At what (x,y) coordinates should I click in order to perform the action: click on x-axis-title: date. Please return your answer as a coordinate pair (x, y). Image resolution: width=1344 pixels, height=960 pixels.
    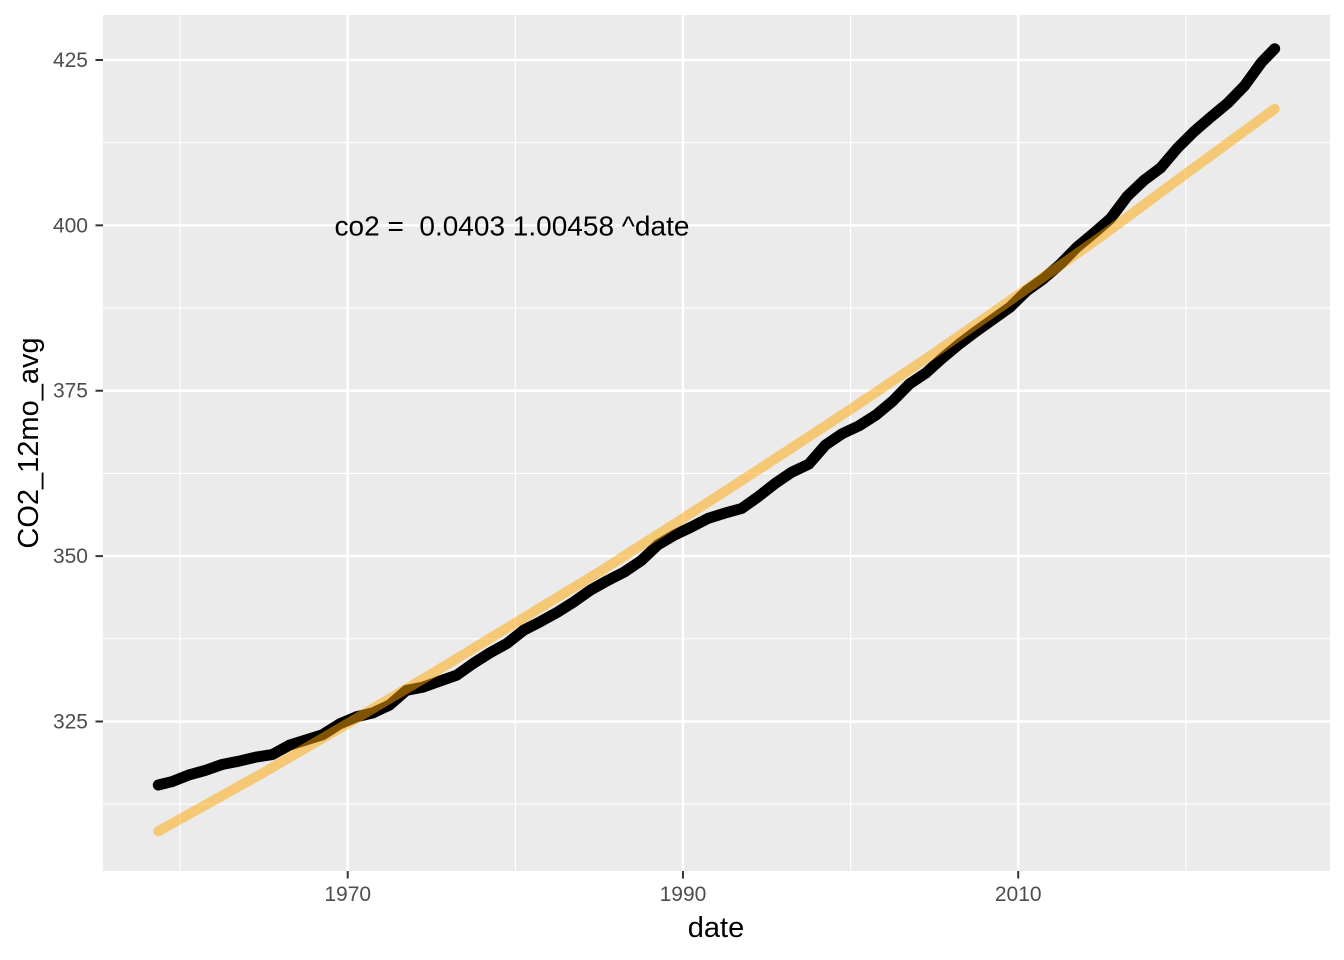
    Looking at the image, I should click on (716, 928).